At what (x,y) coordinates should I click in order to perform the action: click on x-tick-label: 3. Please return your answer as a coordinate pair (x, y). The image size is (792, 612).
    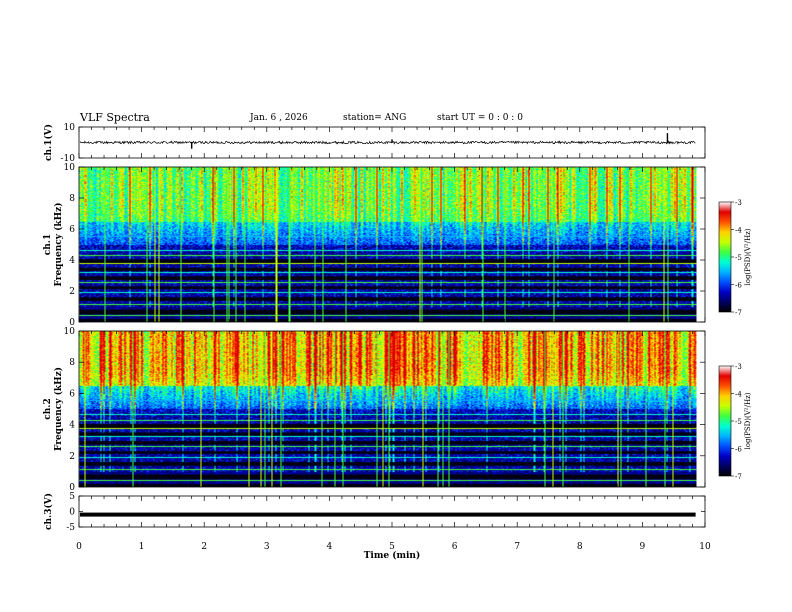
    Looking at the image, I should click on (267, 547).